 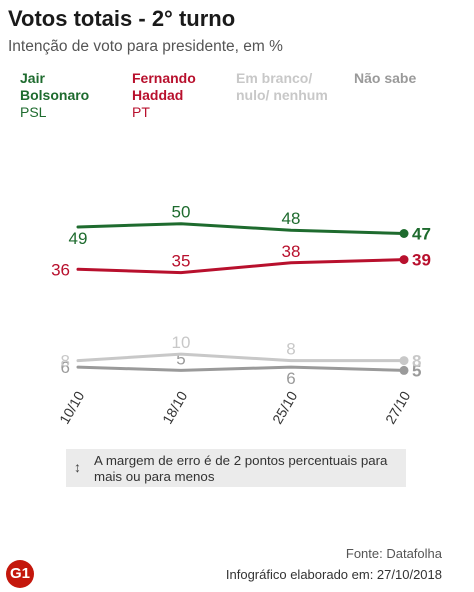 I want to click on legend-name-nao-sabe: Não sabe, so click(x=385, y=78).